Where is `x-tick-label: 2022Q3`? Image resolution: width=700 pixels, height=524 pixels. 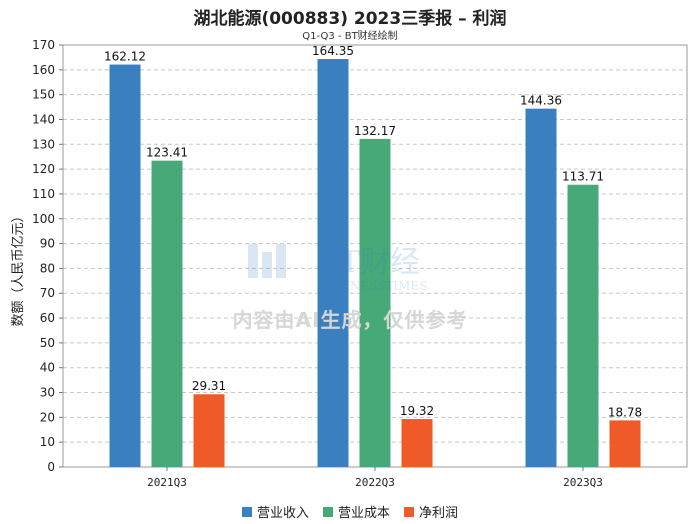 x-tick-label: 2022Q3 is located at coordinates (375, 482).